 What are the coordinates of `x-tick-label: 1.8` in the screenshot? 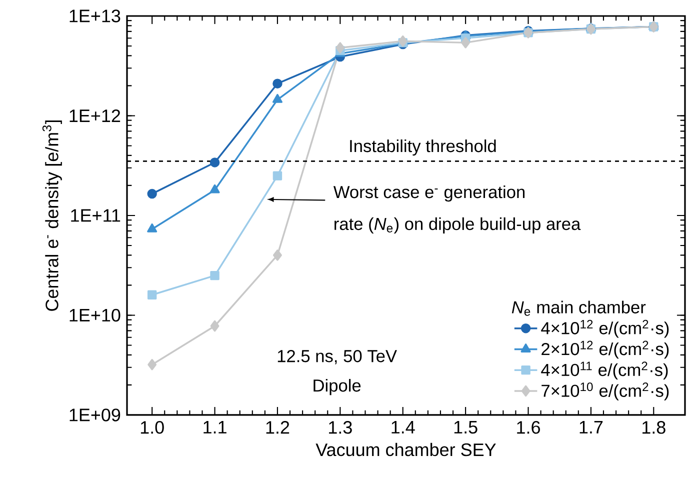 It's located at (654, 427).